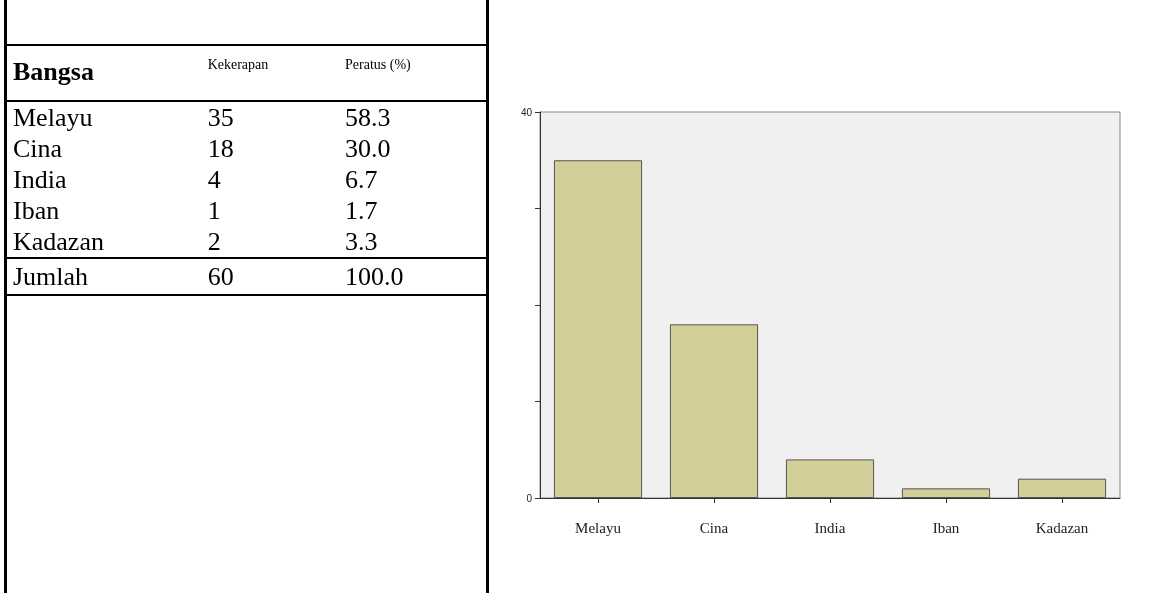 The height and width of the screenshot is (593, 1165). What do you see at coordinates (104, 276) in the screenshot?
I see `category-label: Jumlah` at bounding box center [104, 276].